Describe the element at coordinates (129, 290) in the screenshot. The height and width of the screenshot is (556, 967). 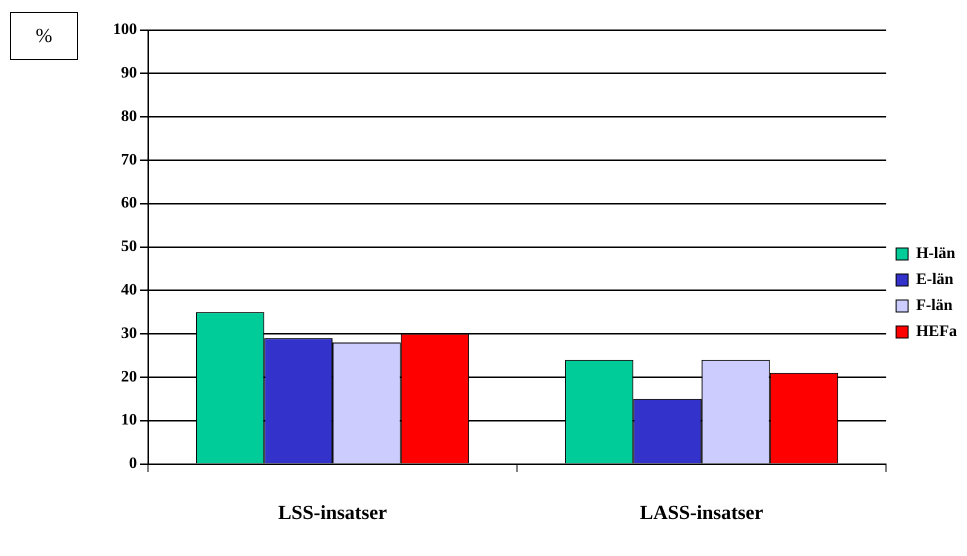
I see `y-tick-label: 40` at that location.